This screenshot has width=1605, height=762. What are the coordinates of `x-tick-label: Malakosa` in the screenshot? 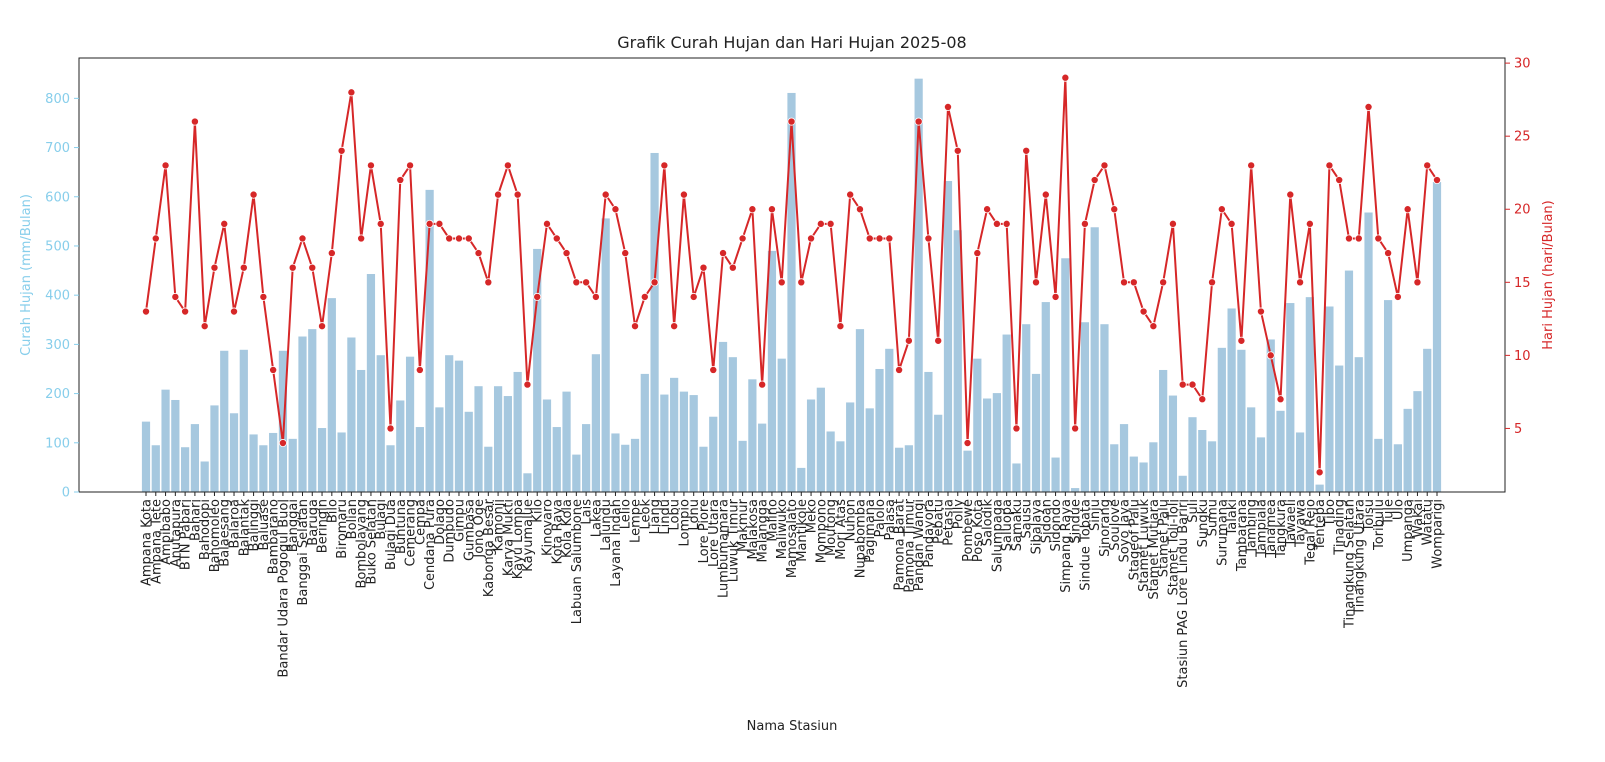 It's located at (753, 529).